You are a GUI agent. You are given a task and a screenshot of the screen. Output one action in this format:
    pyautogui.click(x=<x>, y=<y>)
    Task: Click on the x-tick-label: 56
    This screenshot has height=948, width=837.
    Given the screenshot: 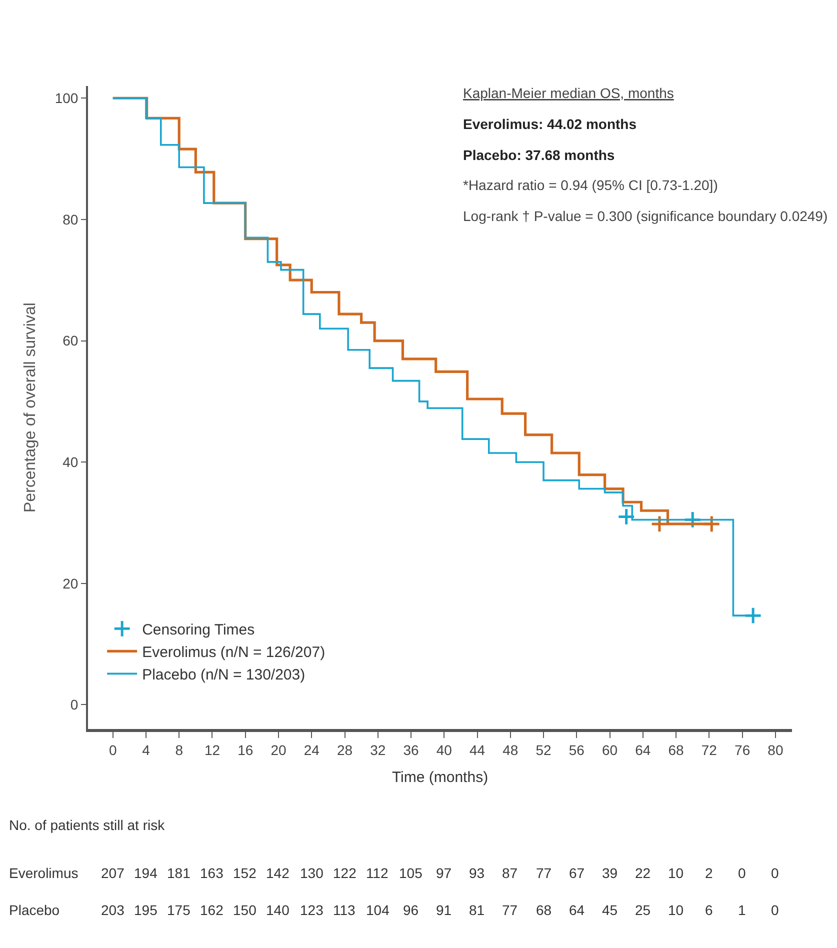 What is the action you would take?
    pyautogui.click(x=576, y=750)
    